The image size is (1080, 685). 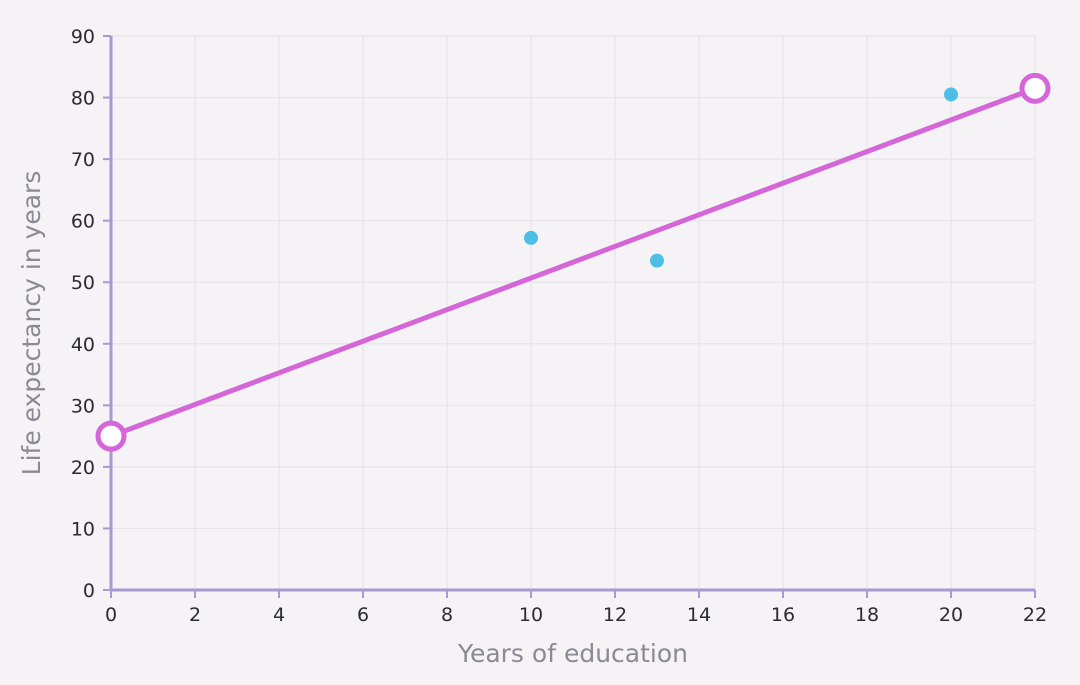 What do you see at coordinates (576, 608) in the screenshot?
I see `x-tick-labels: 0 2 4 6 8 10 12 14 16 18 20 22` at bounding box center [576, 608].